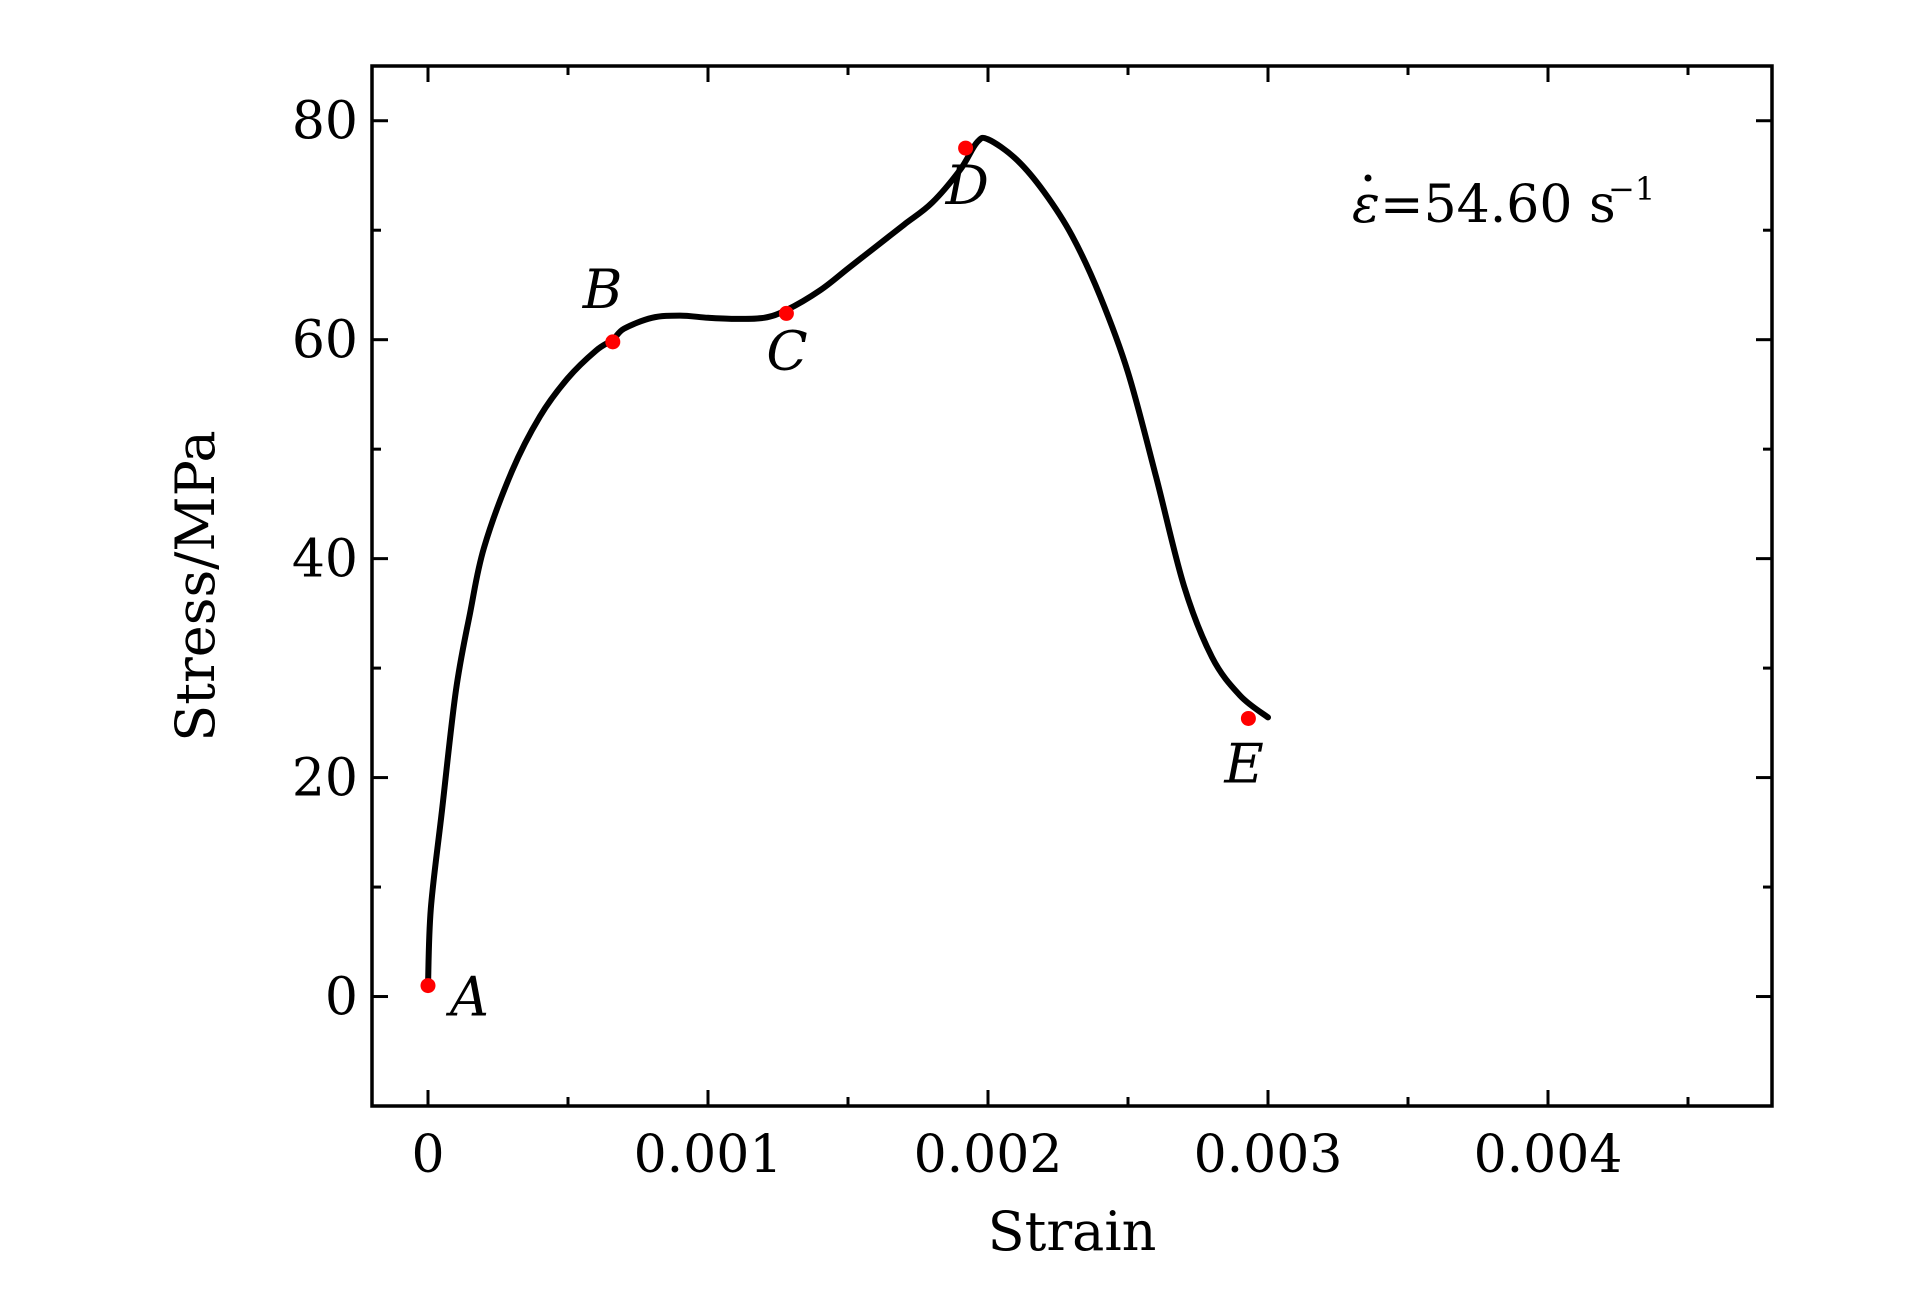 This screenshot has height=1299, width=1923. Describe the element at coordinates (1368, 178) in the screenshot. I see `strain-rate-dot` at that location.